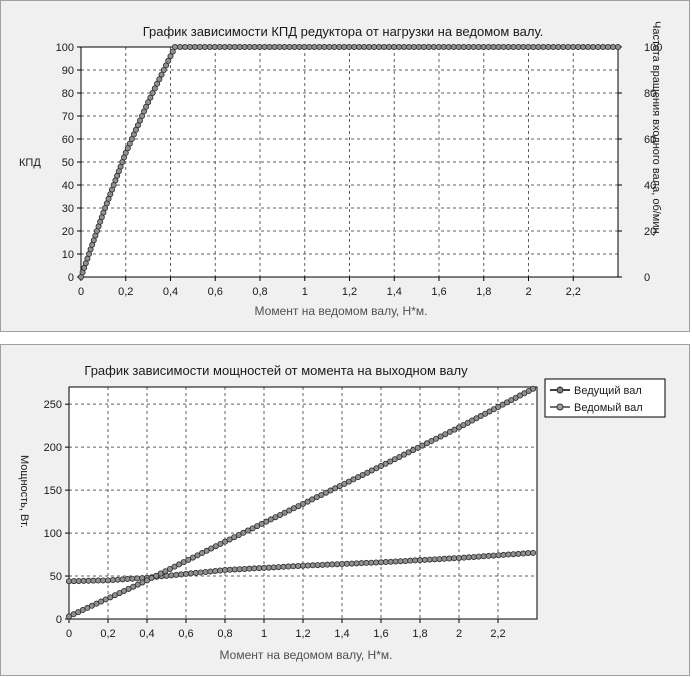 The height and width of the screenshot is (678, 692). I want to click on y2-tick-label: 60, so click(650, 140).